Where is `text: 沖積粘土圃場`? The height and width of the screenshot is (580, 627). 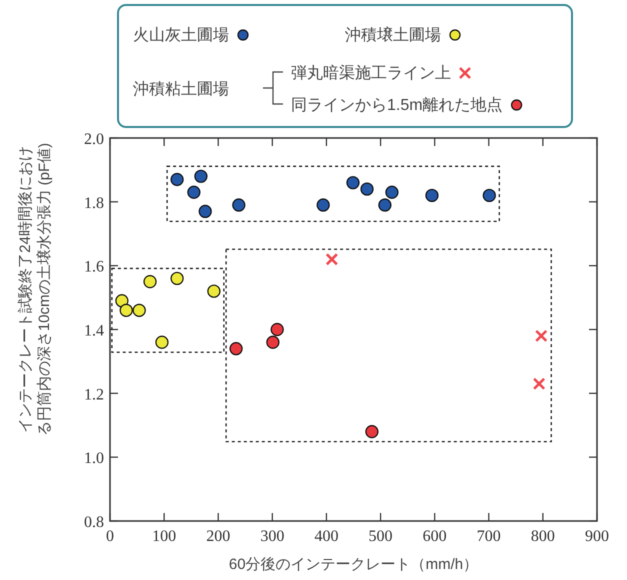 text: 沖積粘土圃場 is located at coordinates (181, 89).